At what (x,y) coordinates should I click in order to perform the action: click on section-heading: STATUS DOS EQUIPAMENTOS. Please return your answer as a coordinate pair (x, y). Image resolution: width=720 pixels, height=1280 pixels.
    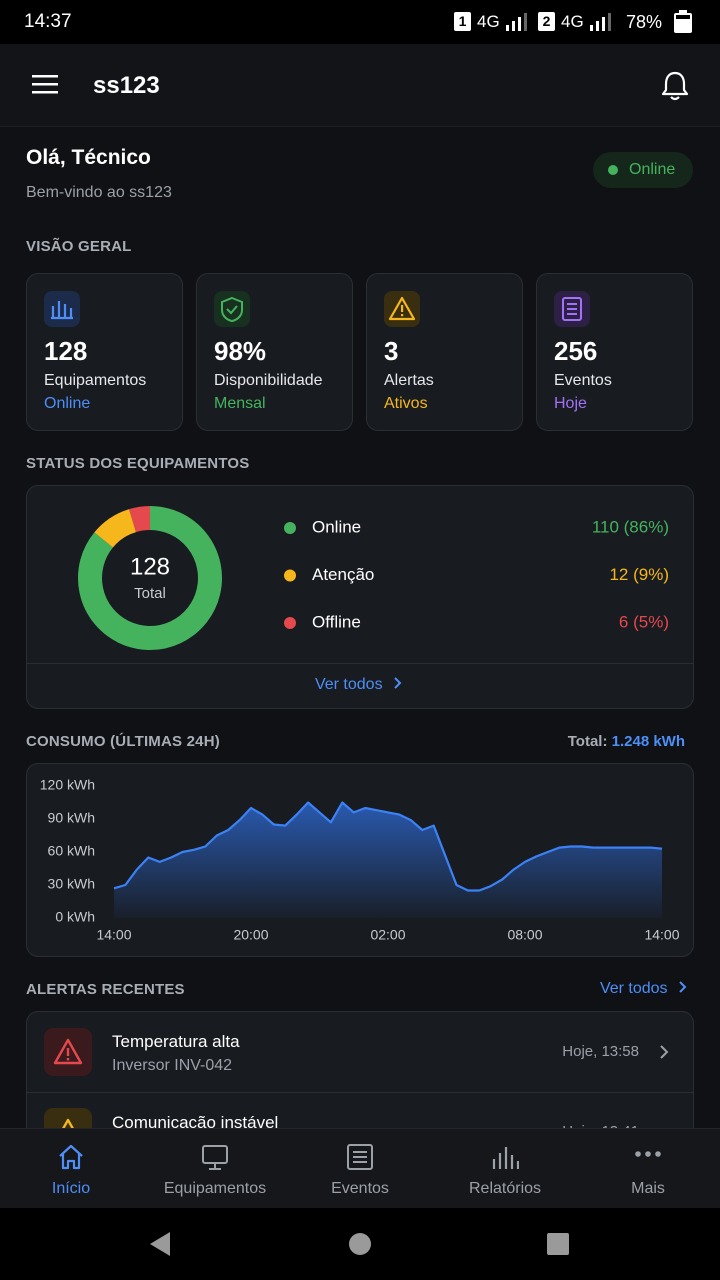
    Looking at the image, I should click on (138, 463).